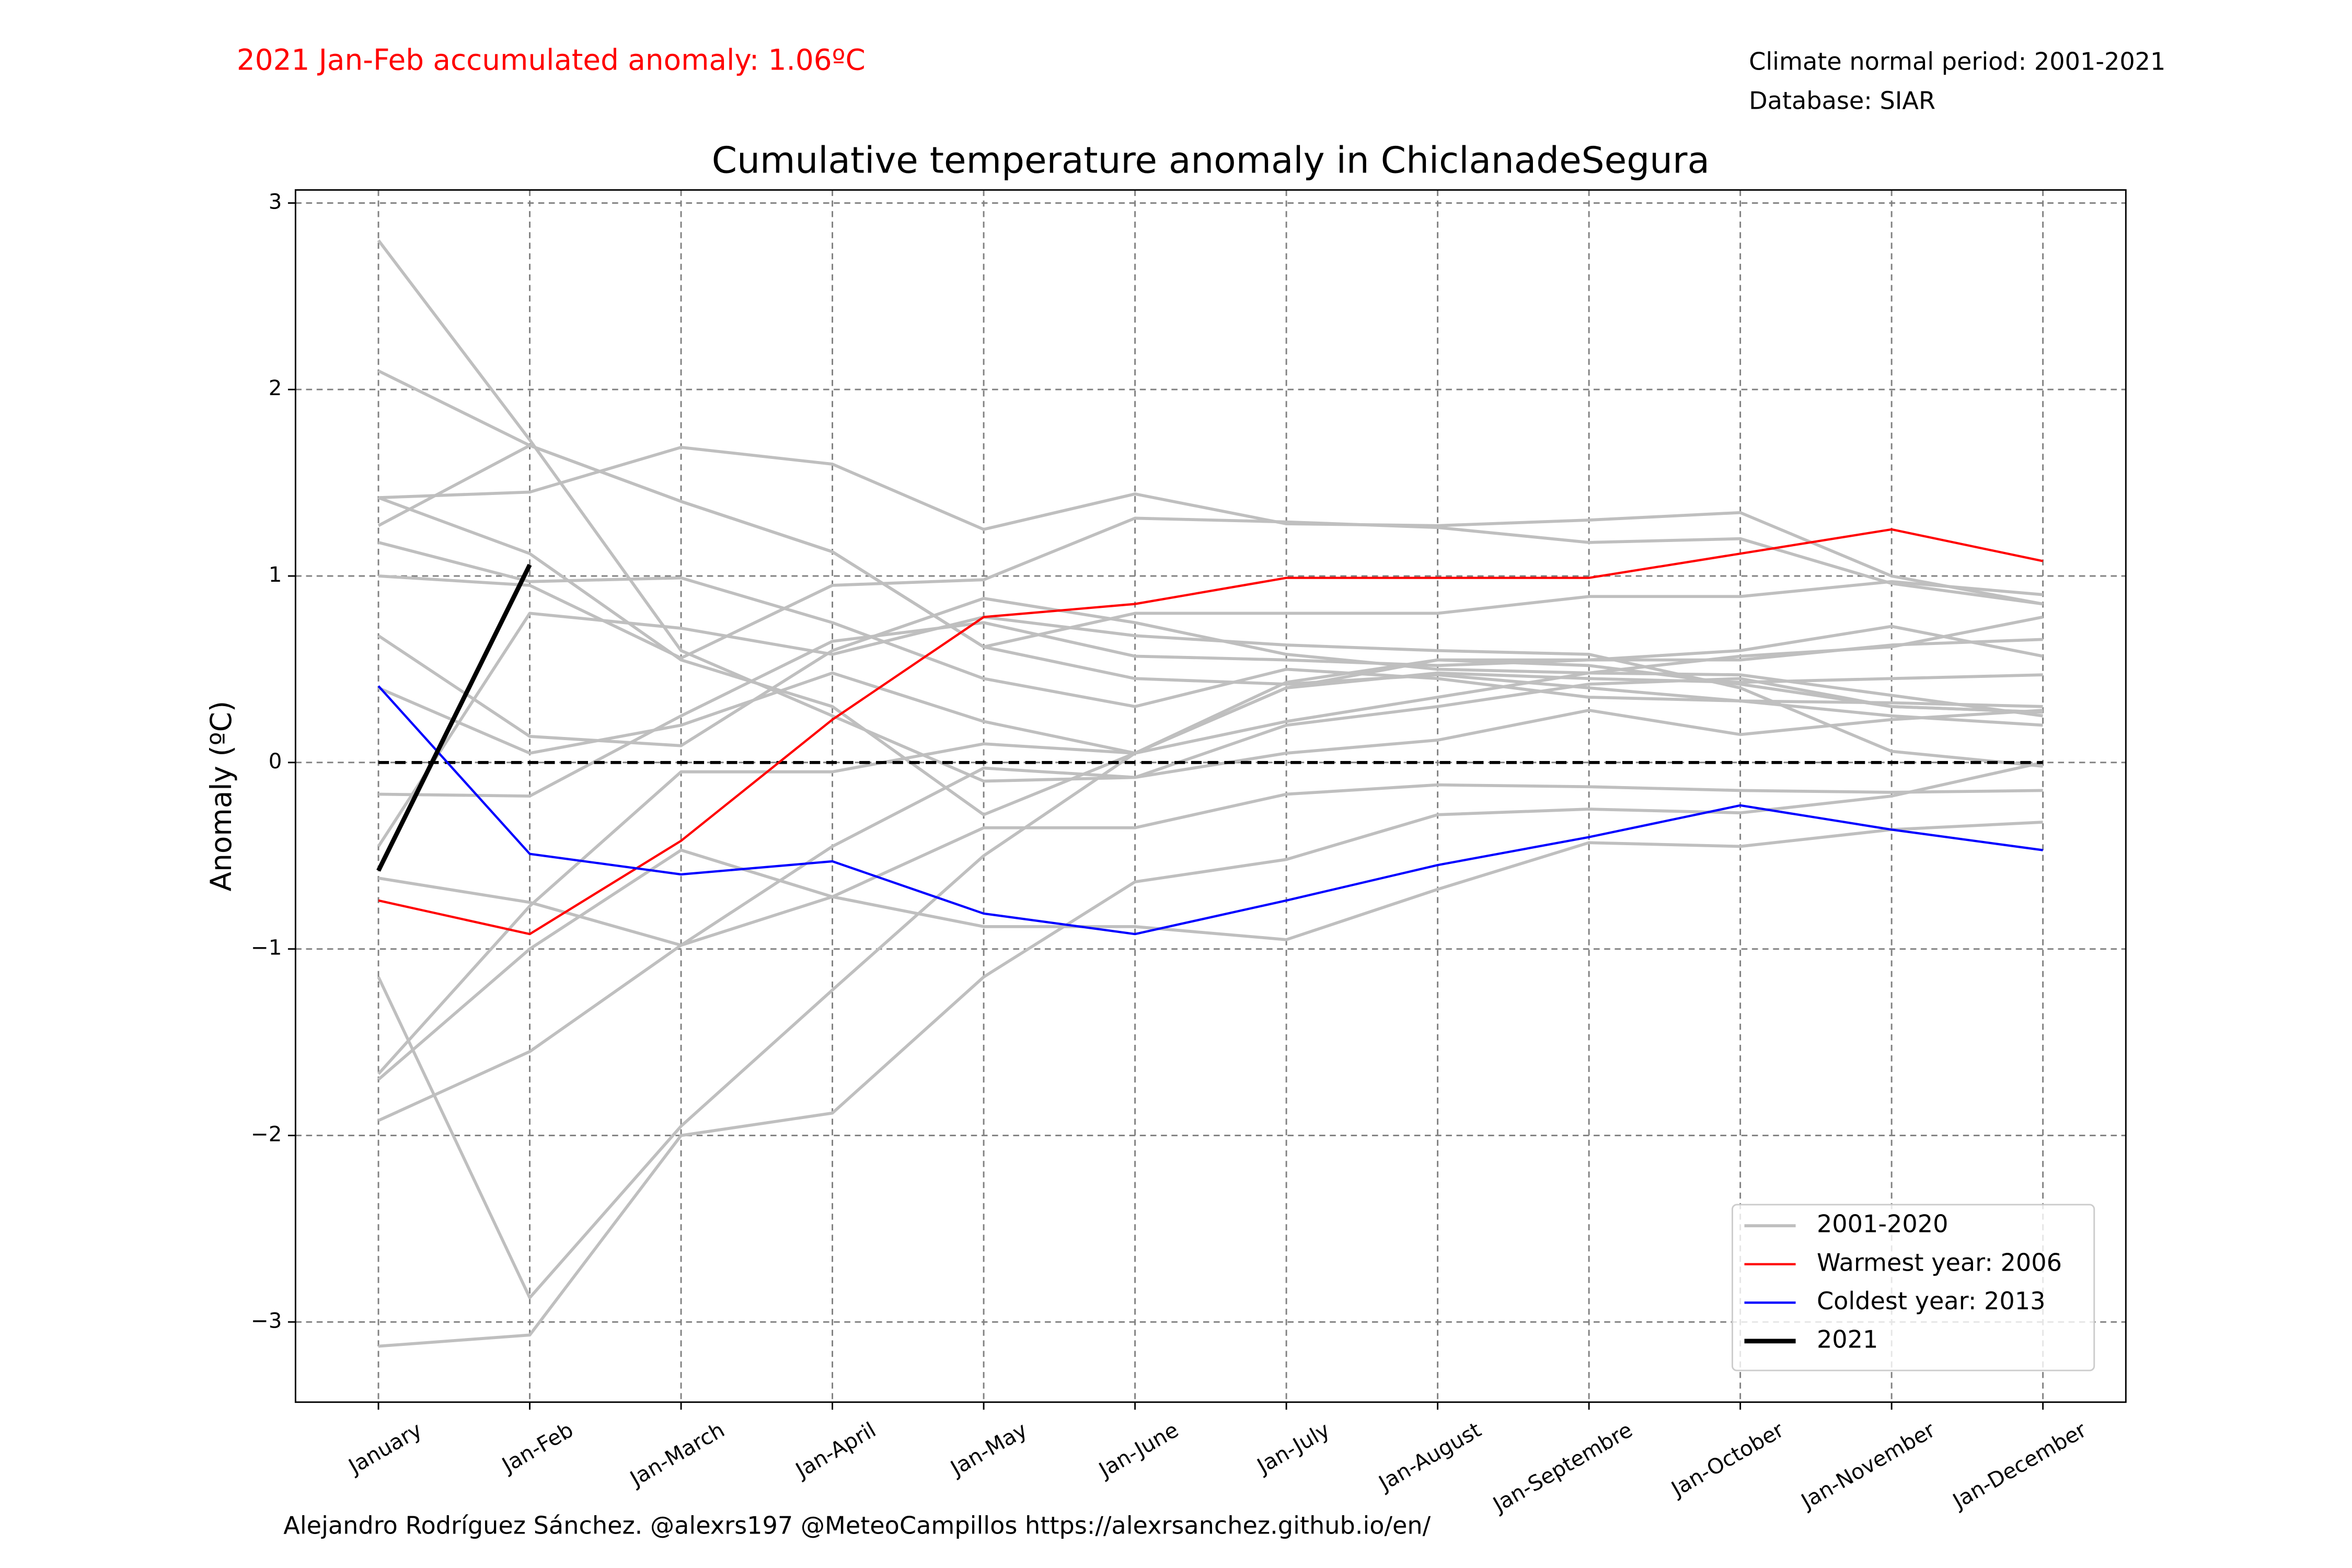  I want to click on y-tick-label: −1, so click(266, 948).